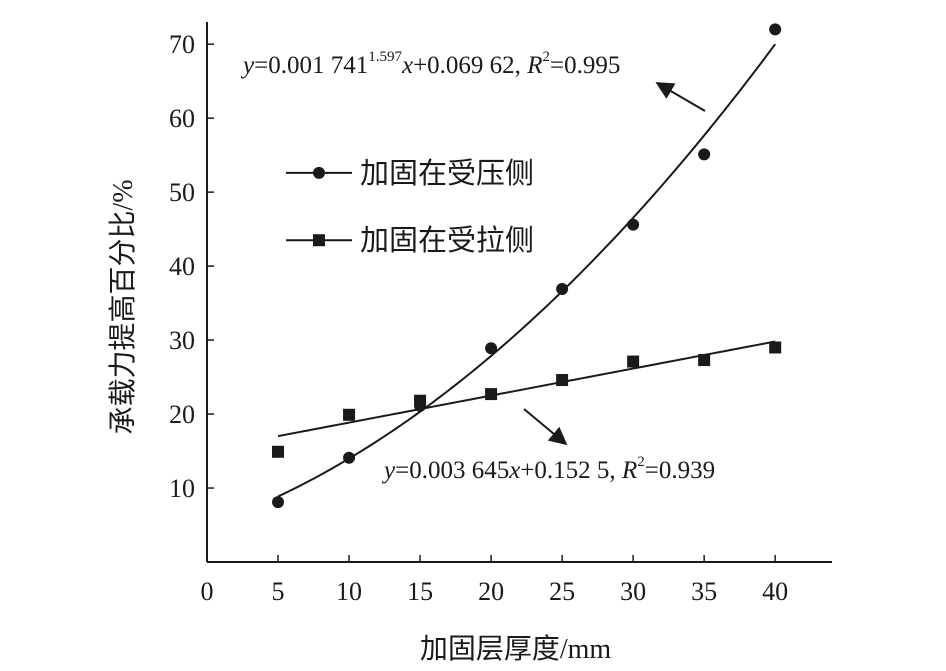  What do you see at coordinates (182, 266) in the screenshot?
I see `y-tick-label: 40` at bounding box center [182, 266].